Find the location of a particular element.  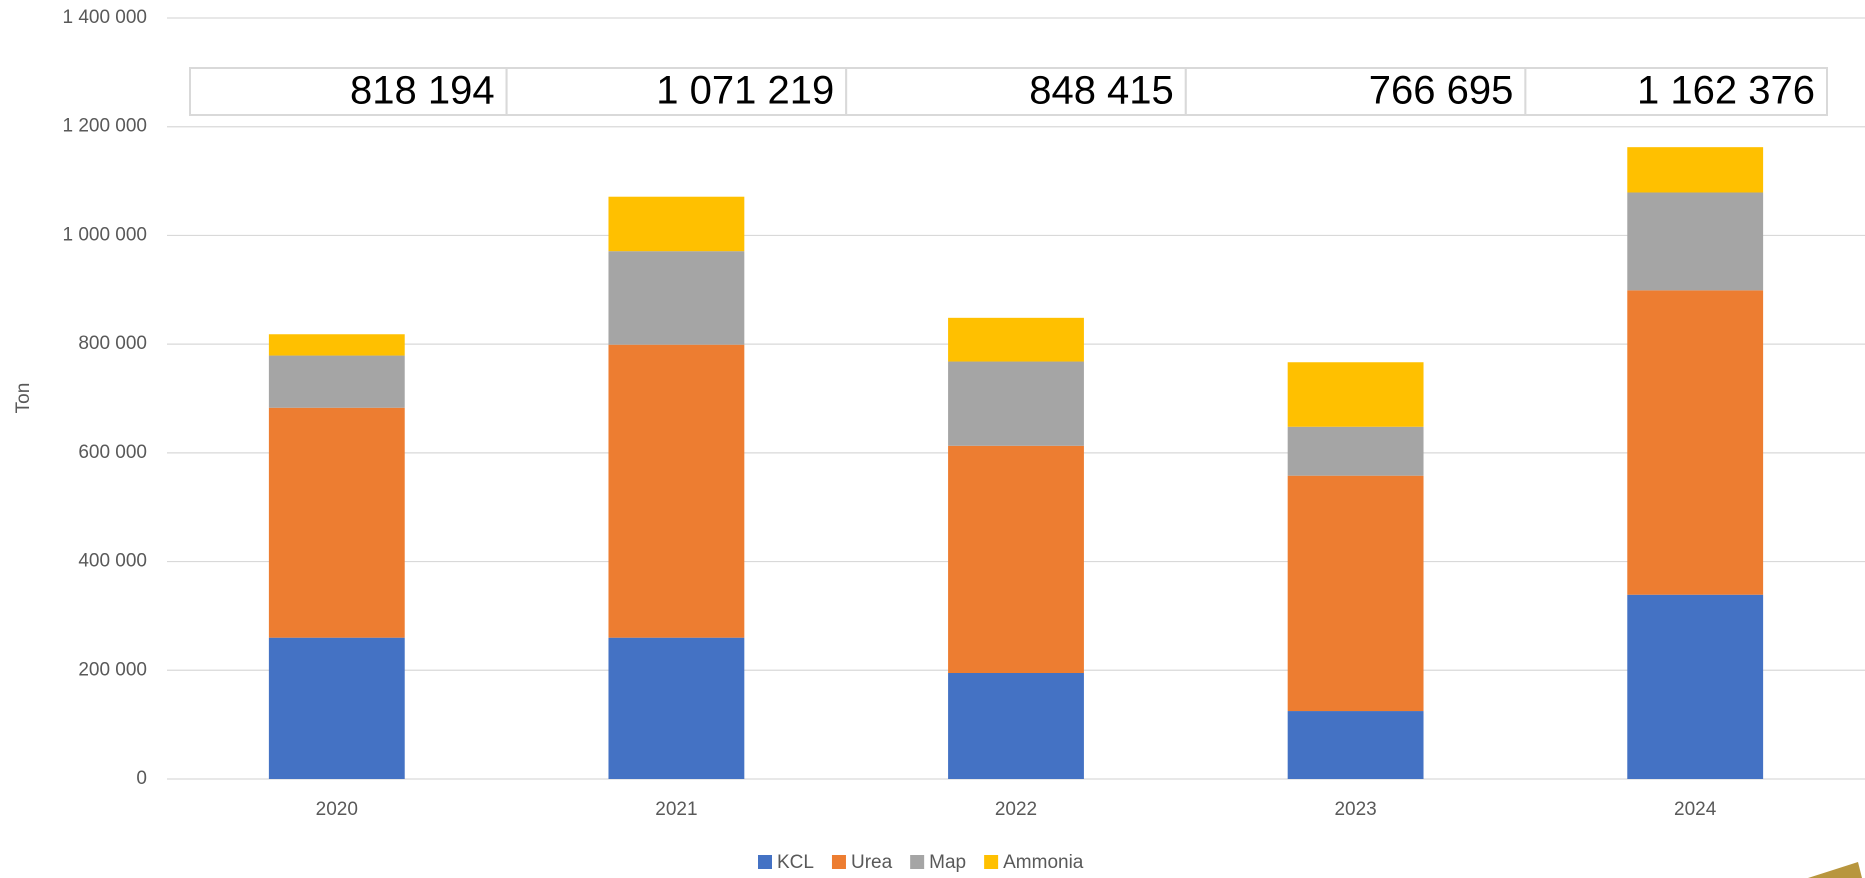

y-tick-label: 1 200 000 is located at coordinates (104, 126).